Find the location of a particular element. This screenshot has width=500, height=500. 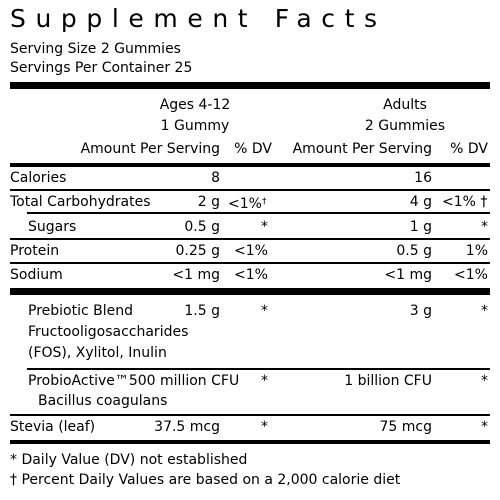

row-name-line: Fructooligosaccharides is located at coordinates (108, 332).